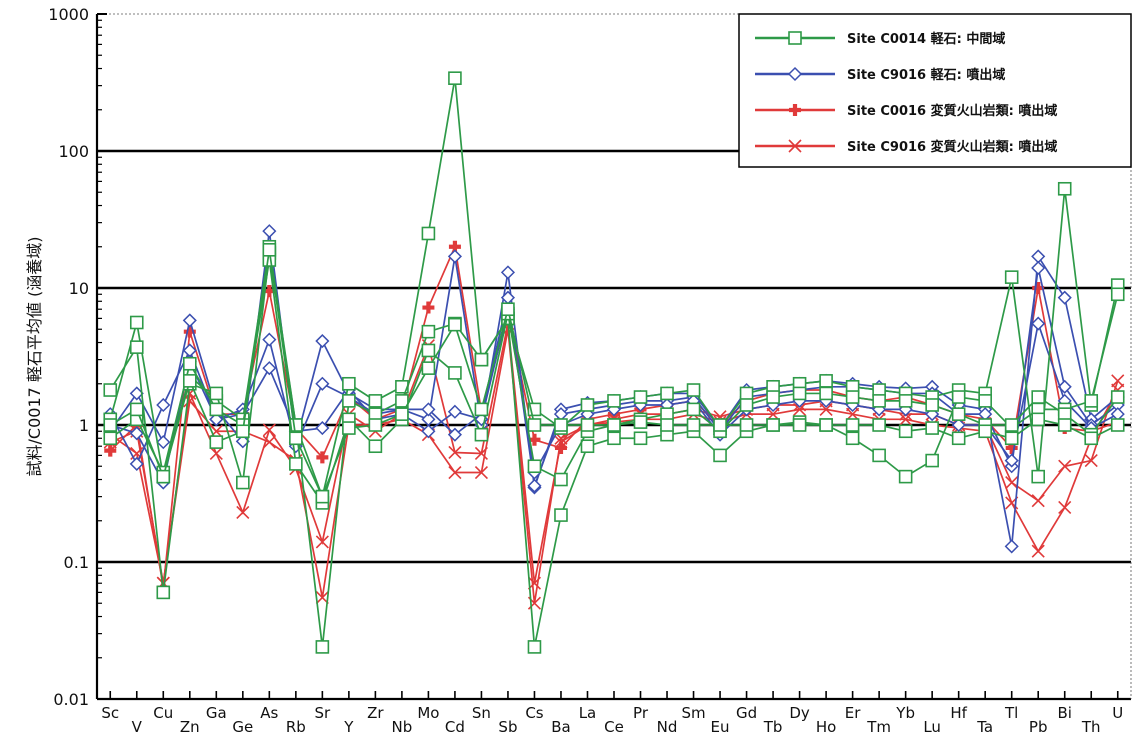 The height and width of the screenshot is (753, 1135). Describe the element at coordinates (1011, 713) in the screenshot. I see `x-tick-label: Tl` at that location.